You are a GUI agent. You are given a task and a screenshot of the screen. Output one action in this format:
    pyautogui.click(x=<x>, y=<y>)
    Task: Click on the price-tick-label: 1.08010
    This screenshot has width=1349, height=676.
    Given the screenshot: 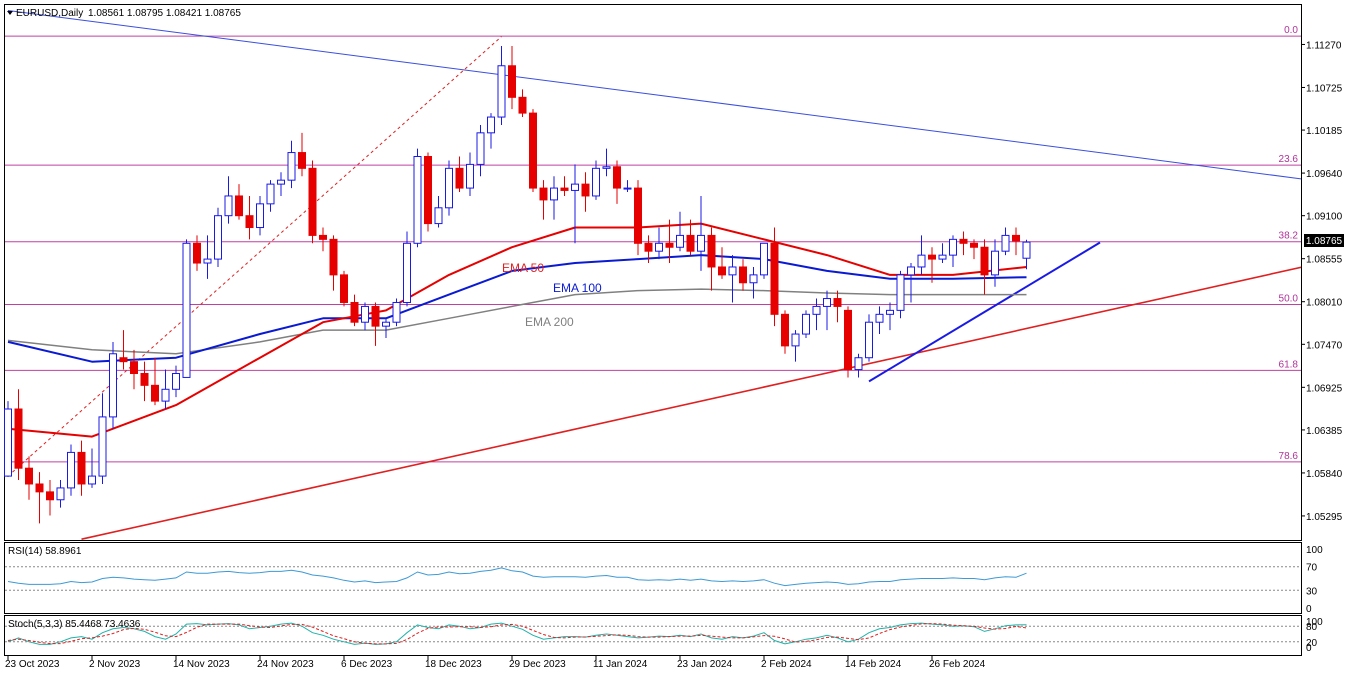 What is the action you would take?
    pyautogui.click(x=1324, y=303)
    